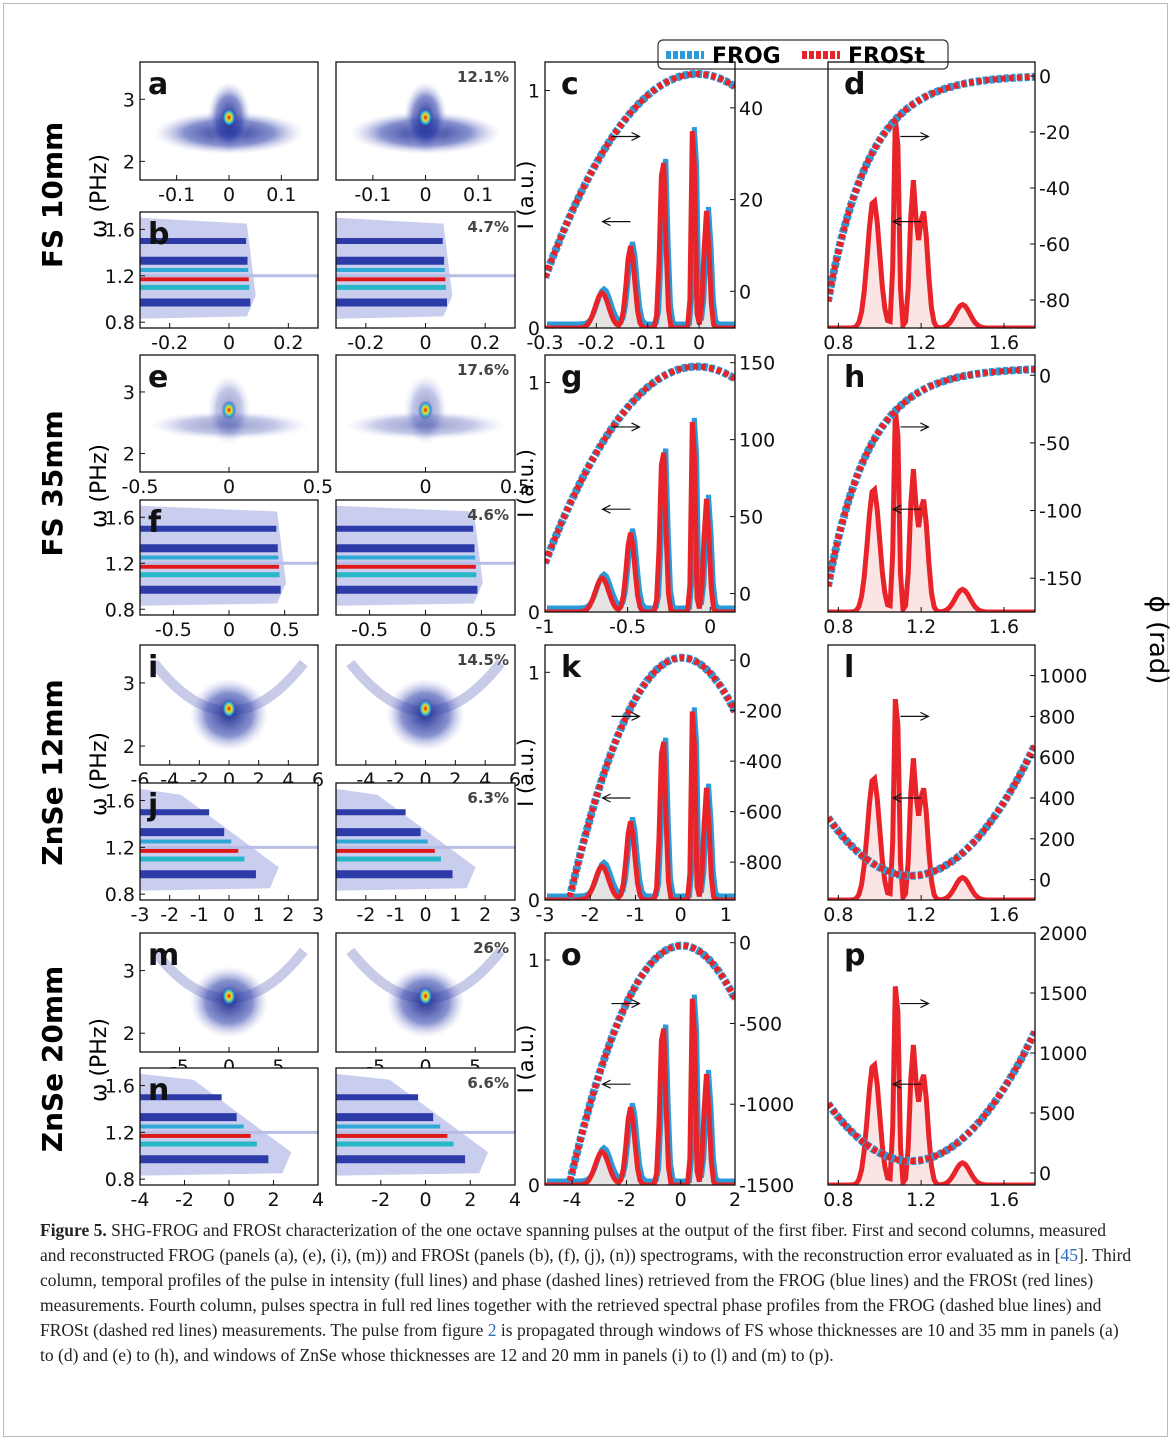  Describe the element at coordinates (760, 762) in the screenshot. I see `y2-tick-label: -400` at that location.